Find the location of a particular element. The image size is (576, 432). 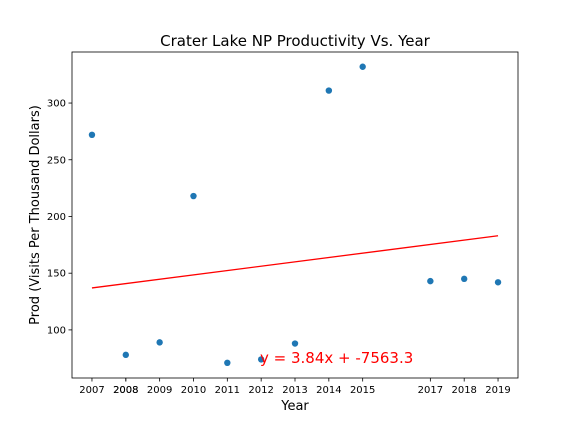

x-tick-label: 2008 is located at coordinates (125, 390).